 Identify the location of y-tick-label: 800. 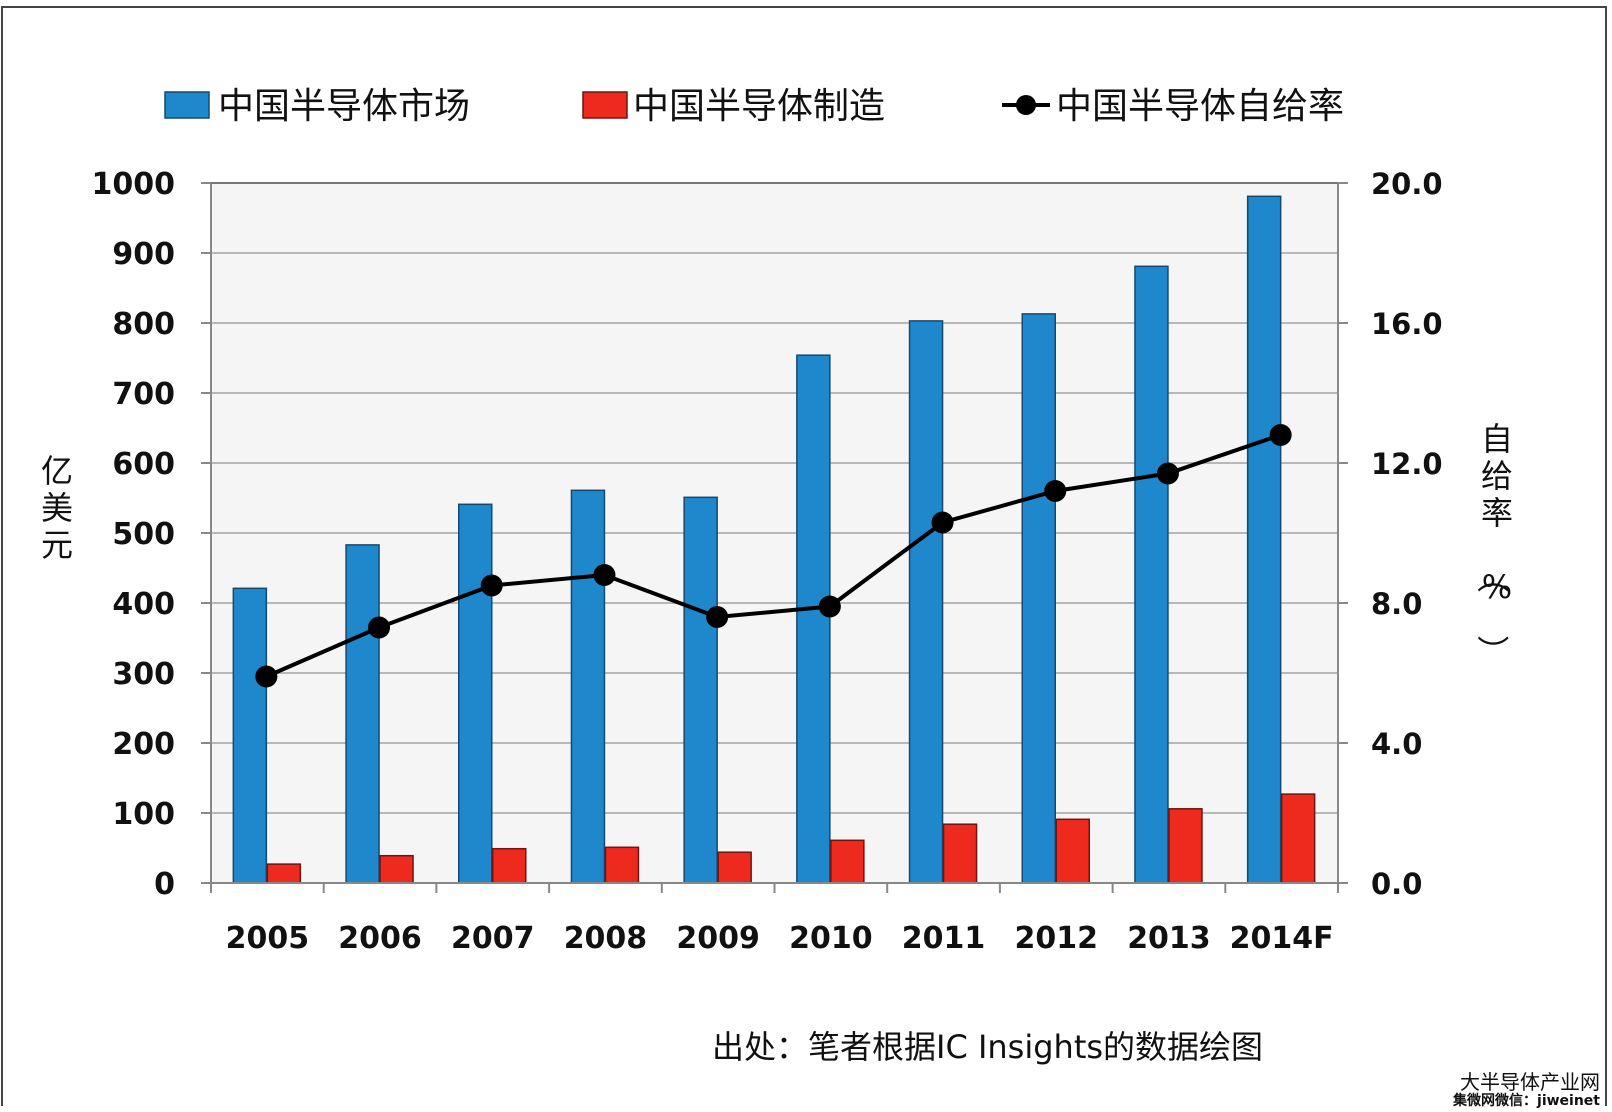
(143, 324).